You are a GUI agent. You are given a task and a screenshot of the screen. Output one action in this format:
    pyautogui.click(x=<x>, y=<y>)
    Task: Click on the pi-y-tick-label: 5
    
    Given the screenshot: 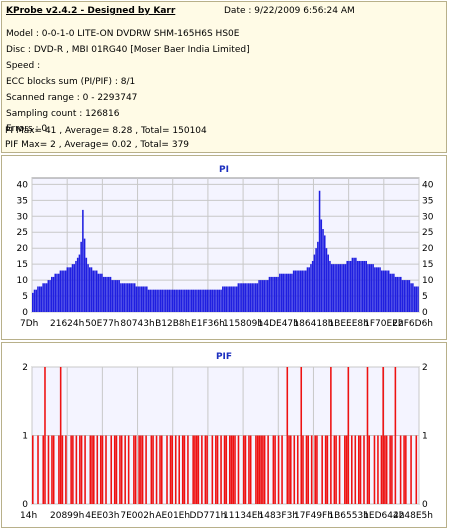 What is the action you would take?
    pyautogui.click(x=25, y=297)
    